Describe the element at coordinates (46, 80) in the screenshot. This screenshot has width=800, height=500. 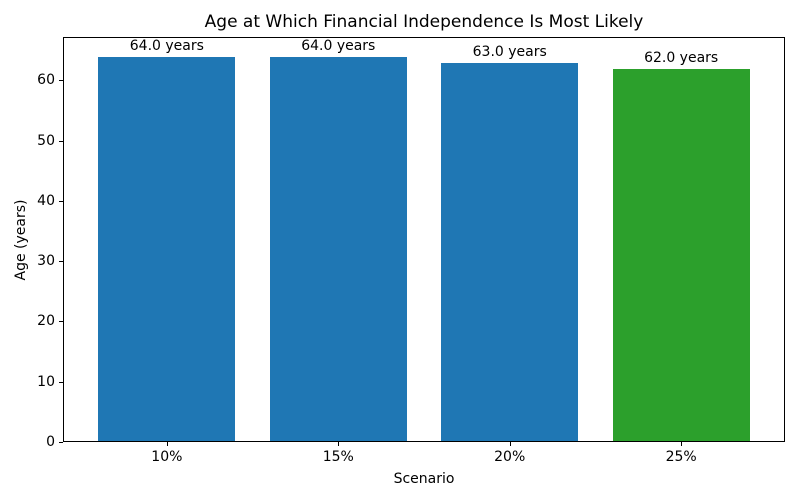
I see `y-tick-label-60: 60` at that location.